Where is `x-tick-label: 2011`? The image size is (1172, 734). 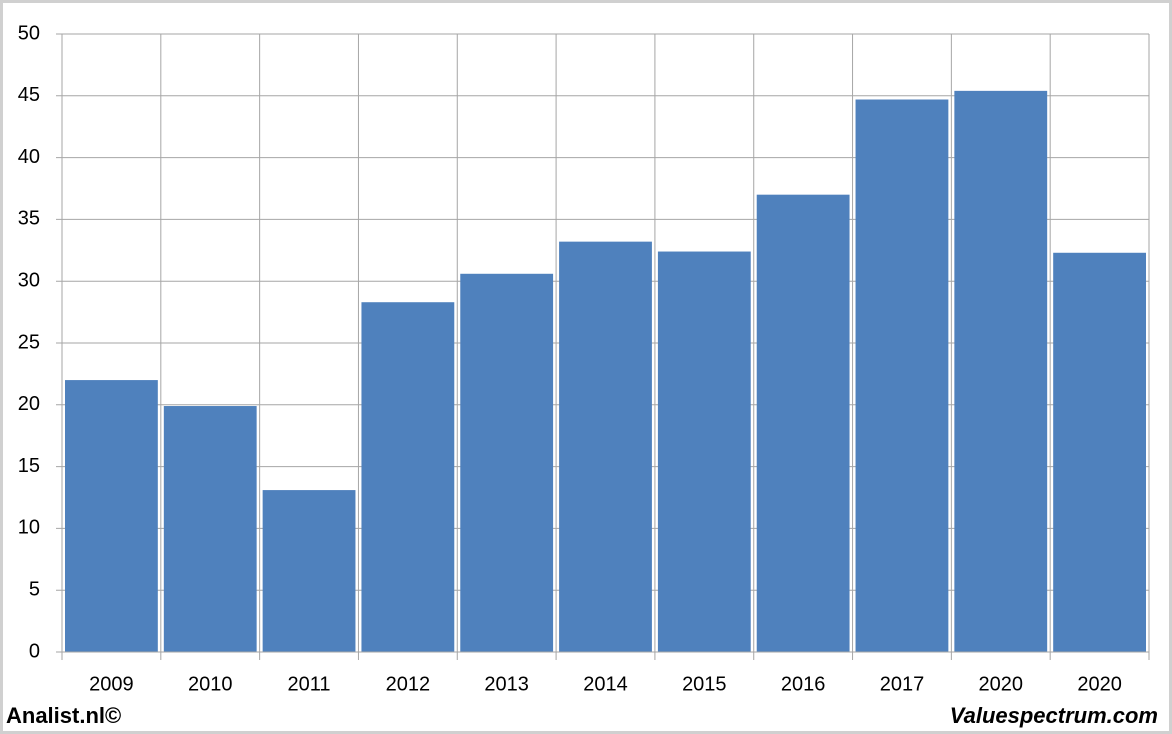 x-tick-label: 2011 is located at coordinates (309, 684).